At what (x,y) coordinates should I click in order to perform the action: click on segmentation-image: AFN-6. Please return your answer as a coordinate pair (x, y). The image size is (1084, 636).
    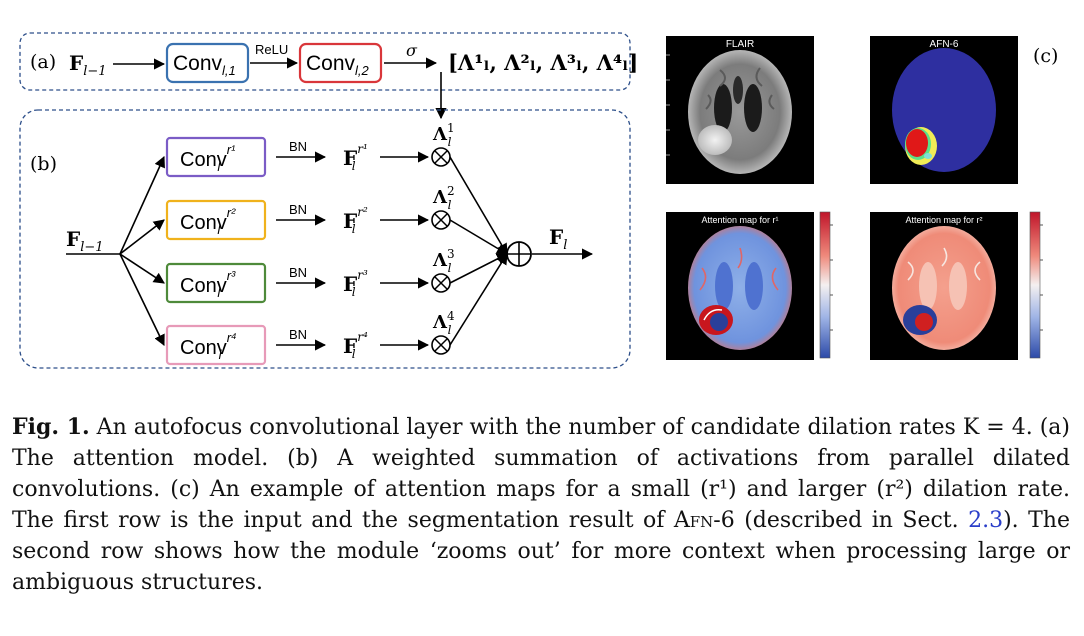
    Looking at the image, I should click on (944, 110).